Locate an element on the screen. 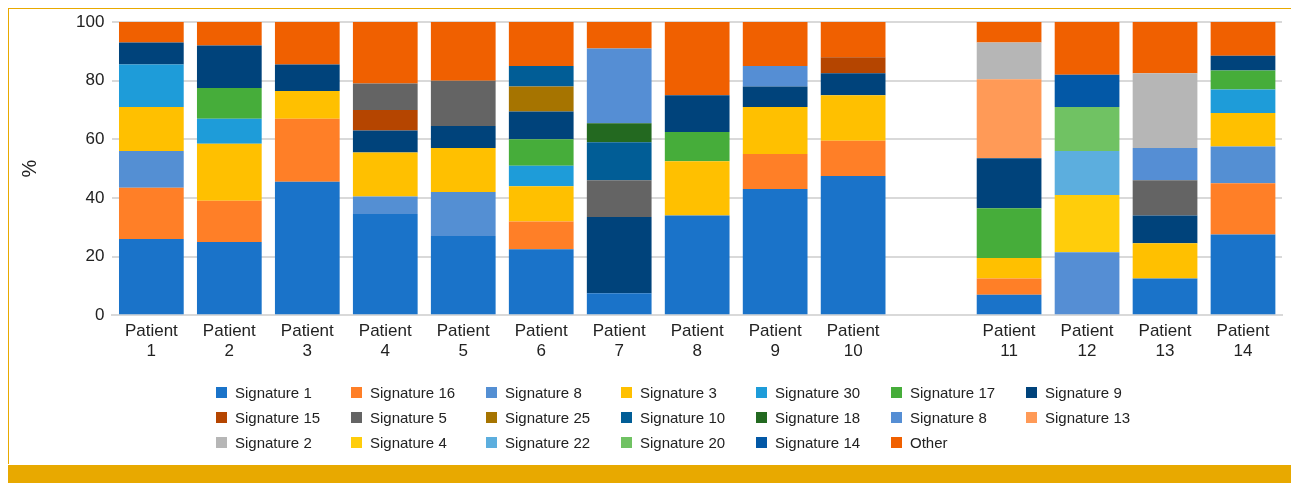  legend-label: Signature 1 is located at coordinates (273, 392).